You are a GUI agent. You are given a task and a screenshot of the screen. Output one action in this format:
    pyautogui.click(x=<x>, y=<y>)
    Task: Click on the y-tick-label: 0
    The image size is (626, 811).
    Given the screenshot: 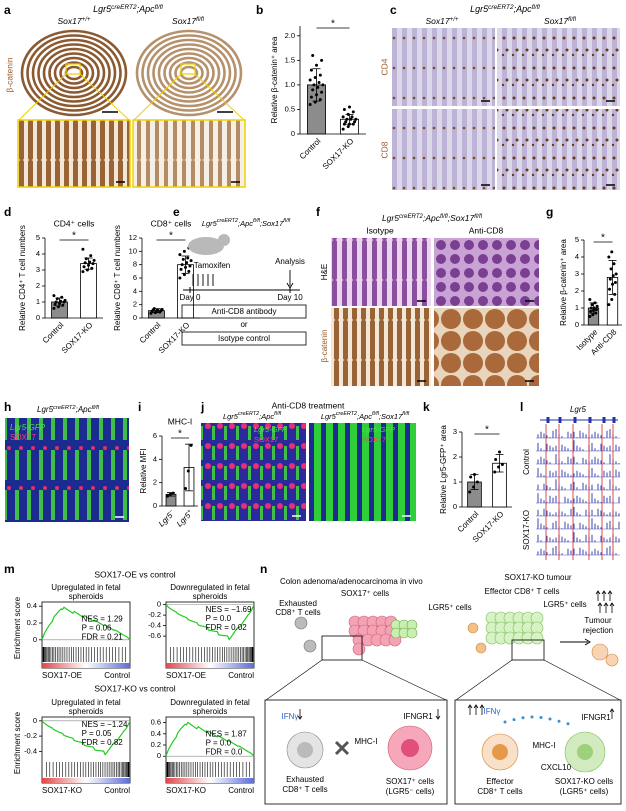 What is the action you would take?
    pyautogui.click(x=577, y=324)
    